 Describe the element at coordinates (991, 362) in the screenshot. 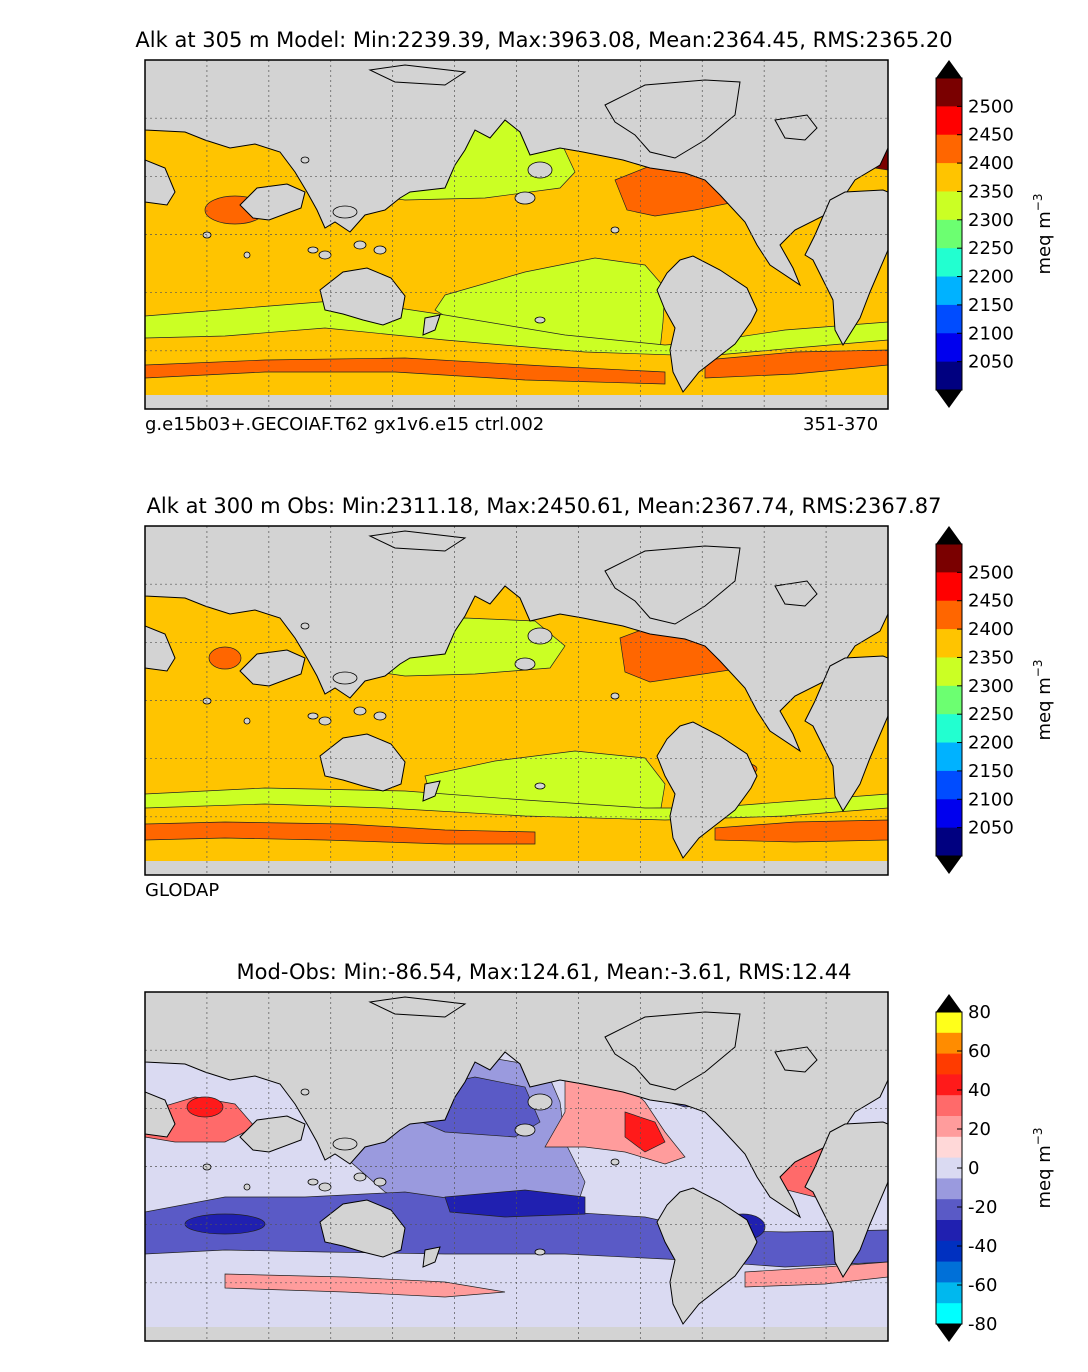

I see `colorbar-tick-label: 2050` at that location.